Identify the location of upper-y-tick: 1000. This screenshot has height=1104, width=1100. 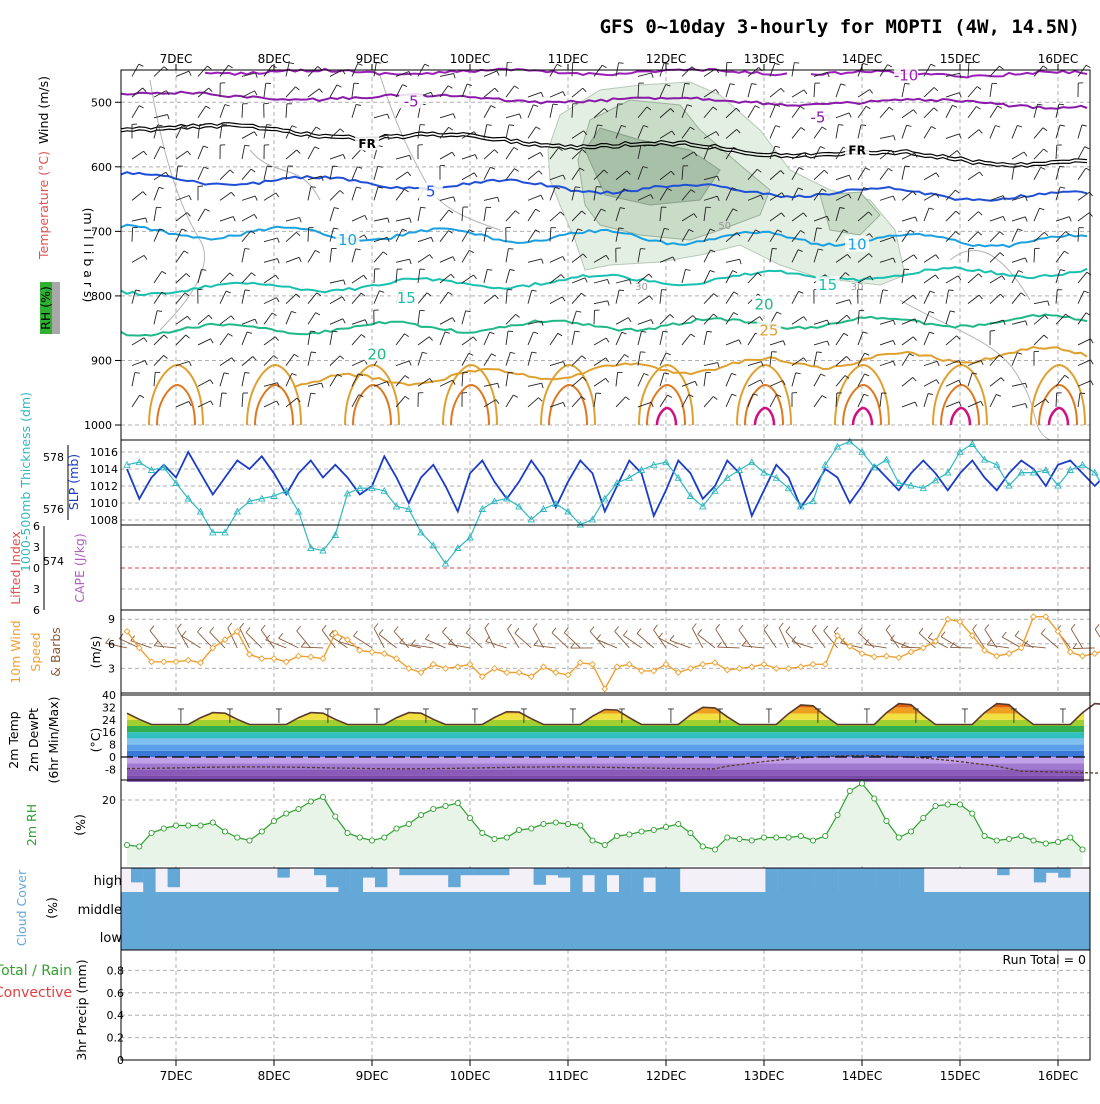
(98, 425).